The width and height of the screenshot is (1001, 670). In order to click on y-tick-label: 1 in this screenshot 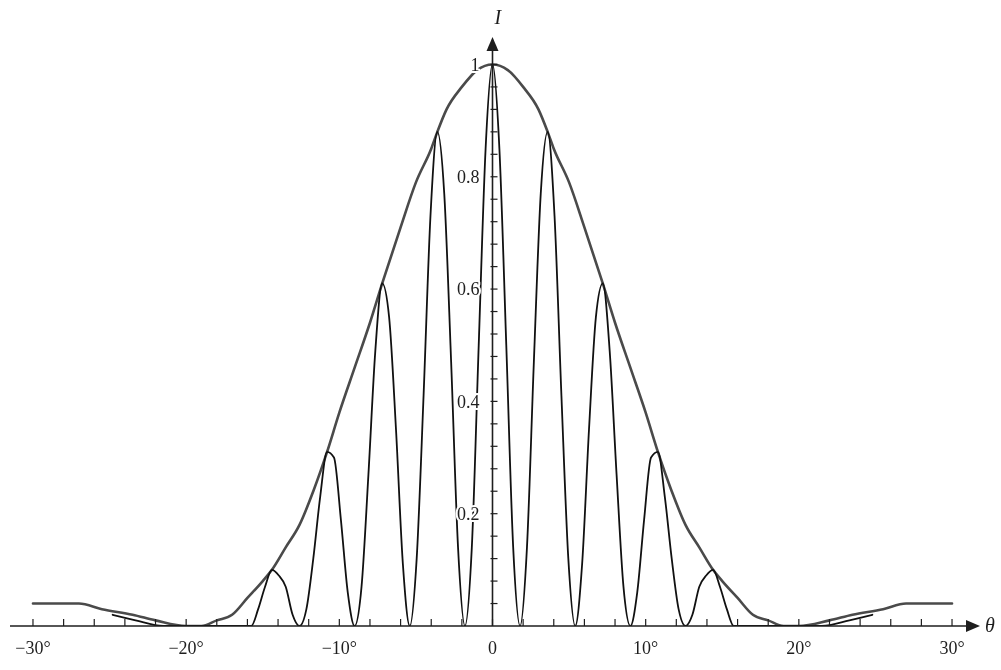, I will do `click(475, 64)`.